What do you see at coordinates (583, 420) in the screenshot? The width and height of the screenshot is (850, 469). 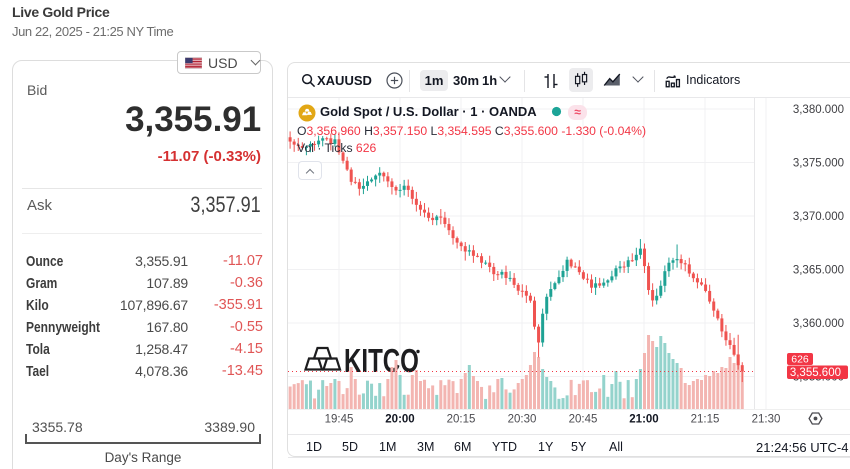 I see `svg-text: 20:45` at bounding box center [583, 420].